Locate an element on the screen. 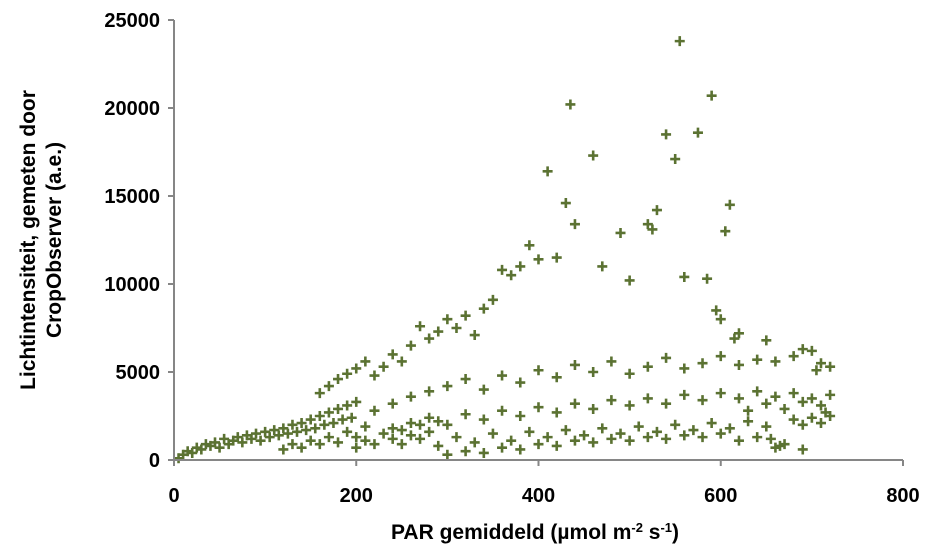 This screenshot has height=549, width=927. x-tick-label: 200 is located at coordinates (356, 496).